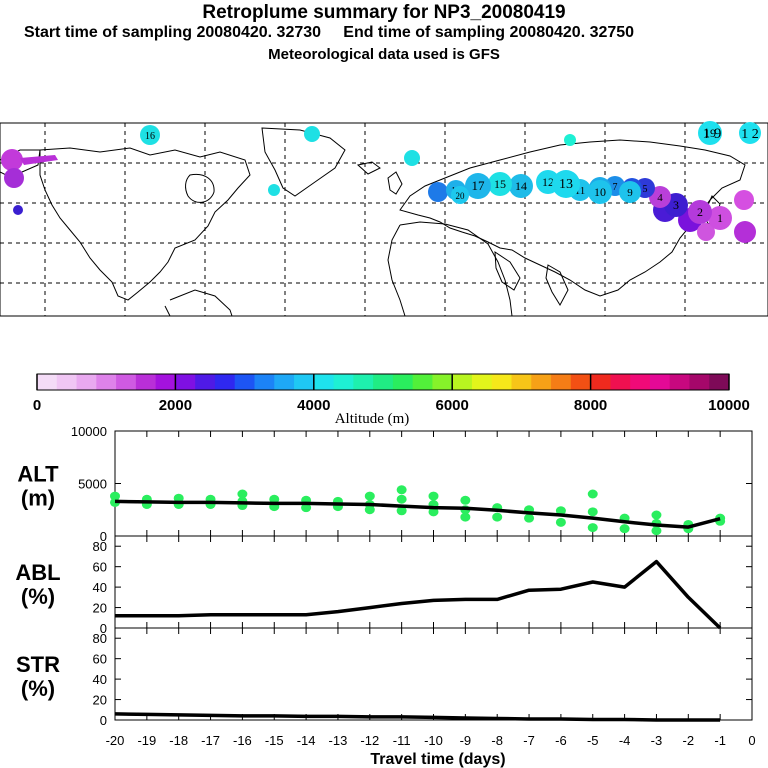 The height and width of the screenshot is (768, 768). I want to click on x-tick-label: -9, so click(466, 740).